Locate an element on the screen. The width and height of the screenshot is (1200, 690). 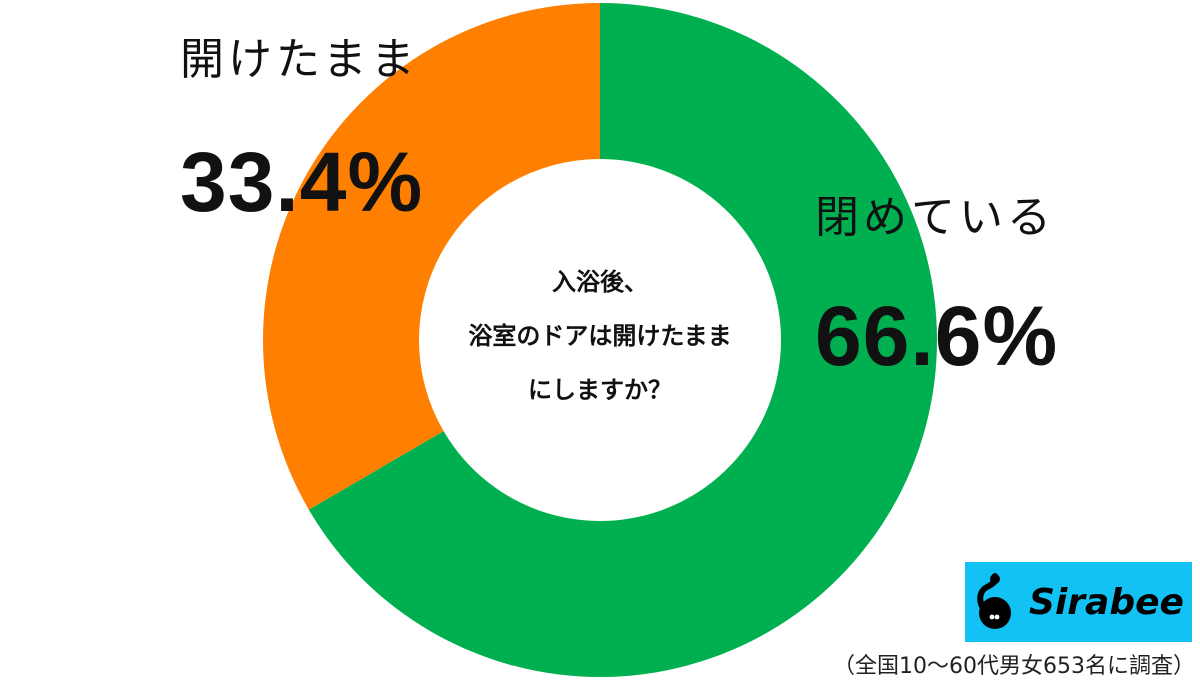
sirabee-bee-icon is located at coordinates (994, 601).